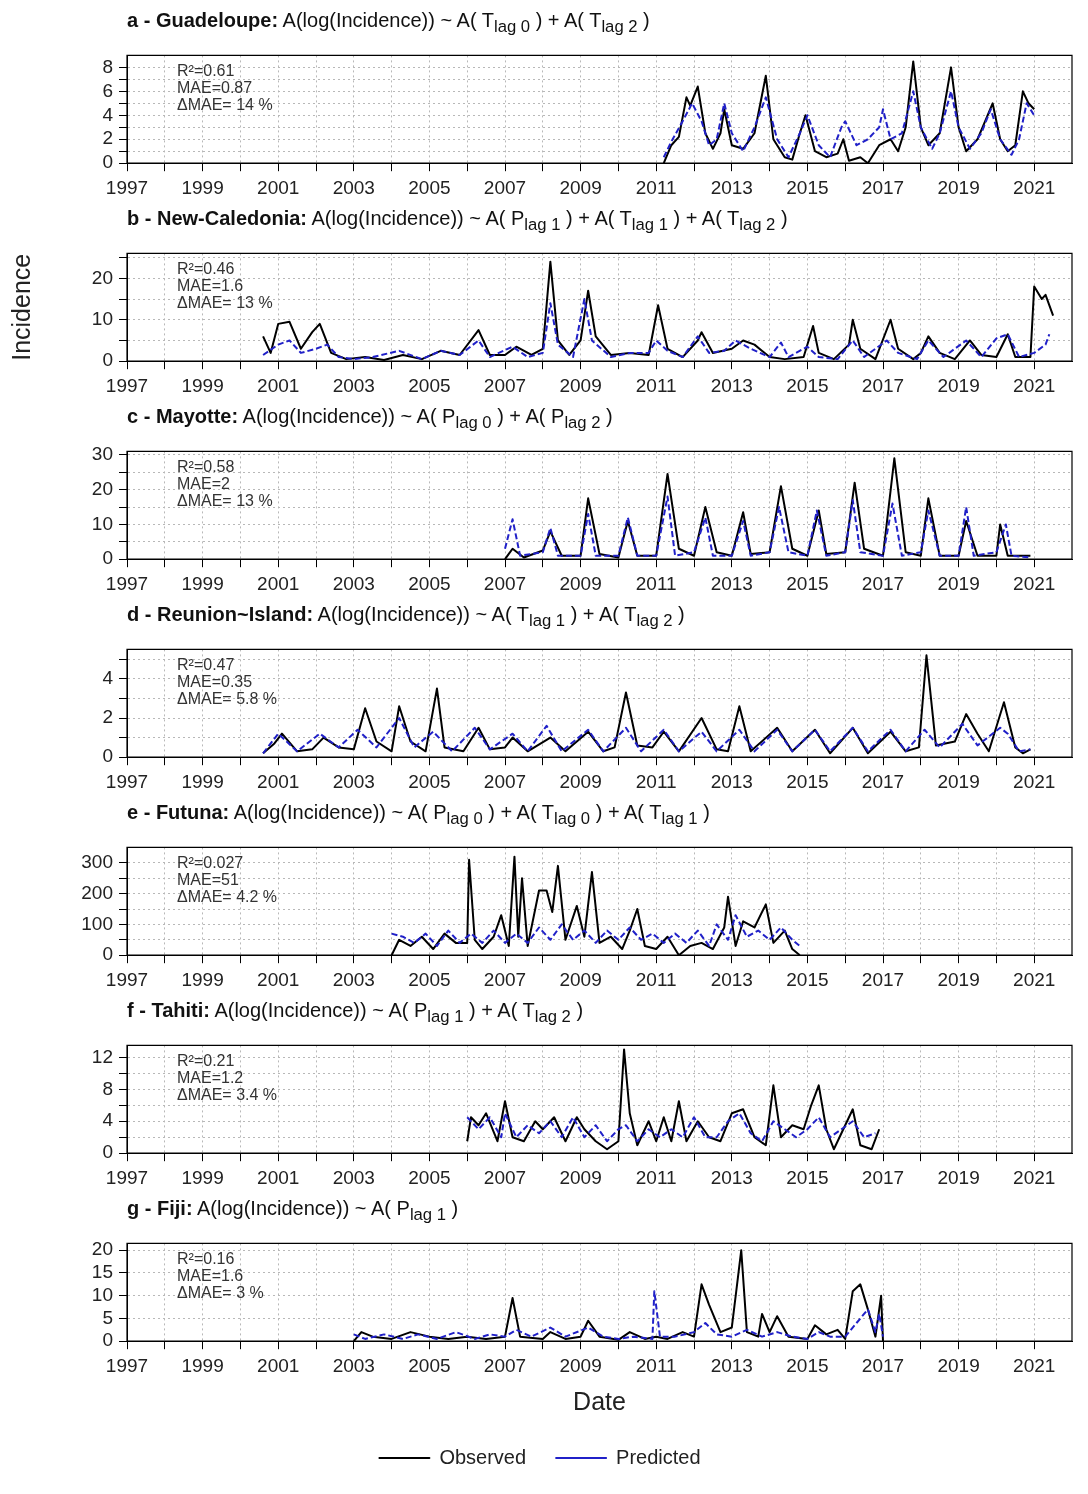 The width and height of the screenshot is (1088, 1494). Describe the element at coordinates (206, 70) in the screenshot. I see `annotation: R²=0.61` at that location.